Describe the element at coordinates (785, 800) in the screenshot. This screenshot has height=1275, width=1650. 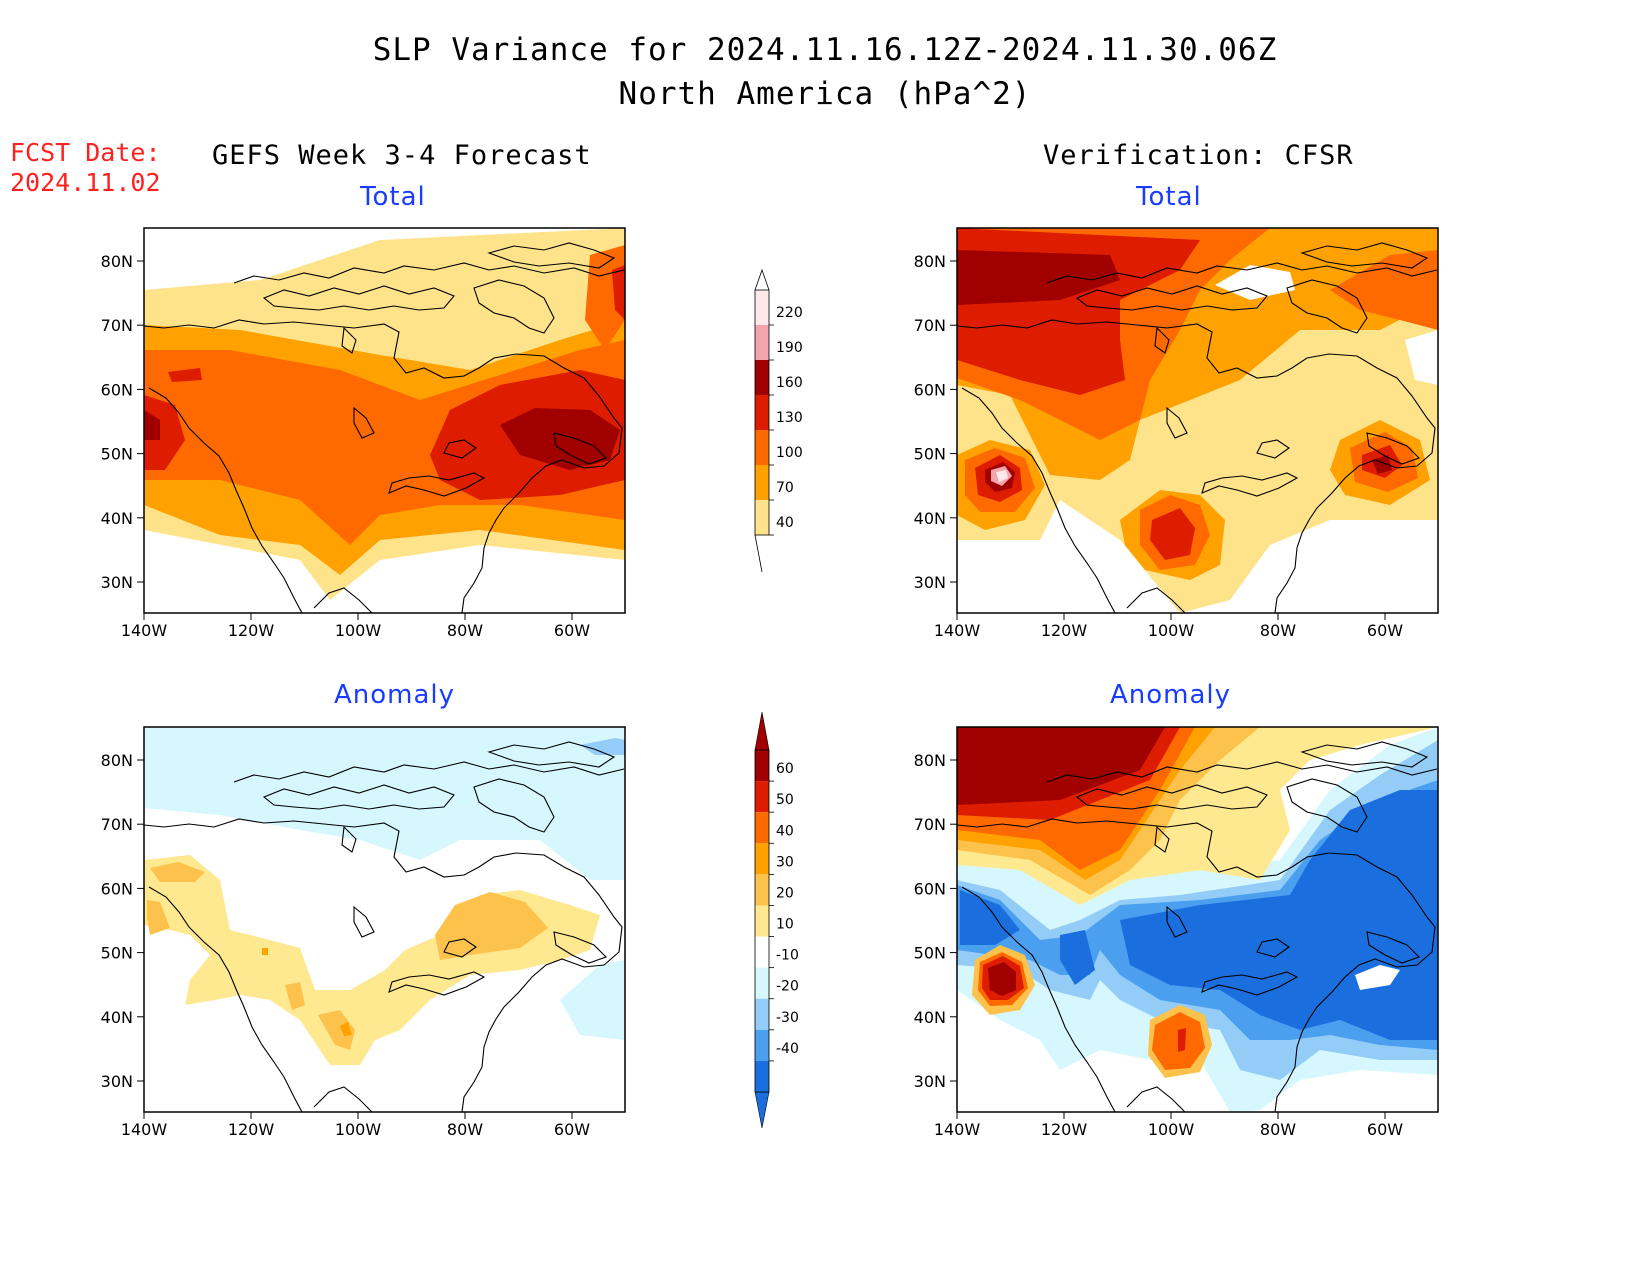
I see `colorbar-tick-label: 50` at that location.